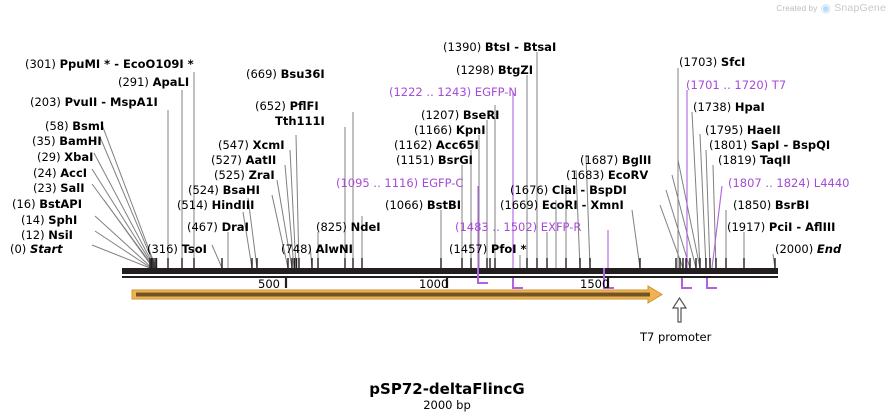 This screenshot has height=419, width=894. What do you see at coordinates (529, 190) in the screenshot?
I see `site-position: (1676)` at bounding box center [529, 190].